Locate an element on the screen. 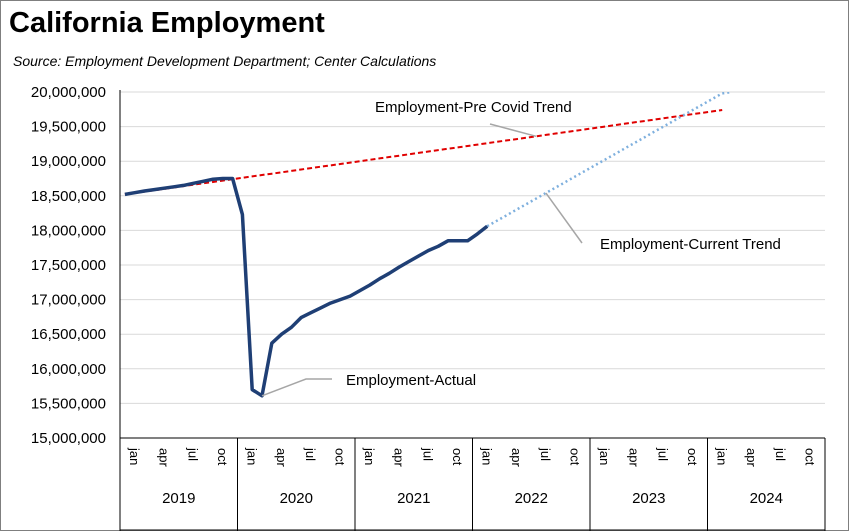  year-label: 2022 is located at coordinates (531, 498).